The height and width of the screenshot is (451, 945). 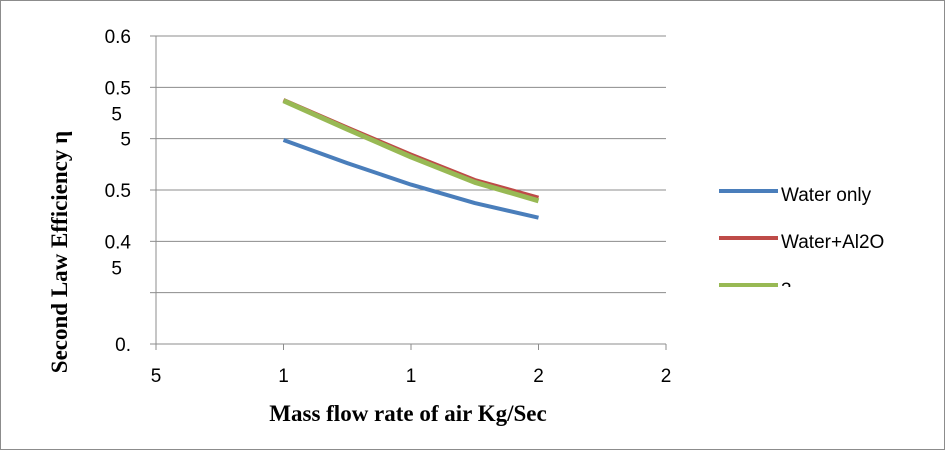 I want to click on y-tick-label: 0.6, so click(x=118, y=37).